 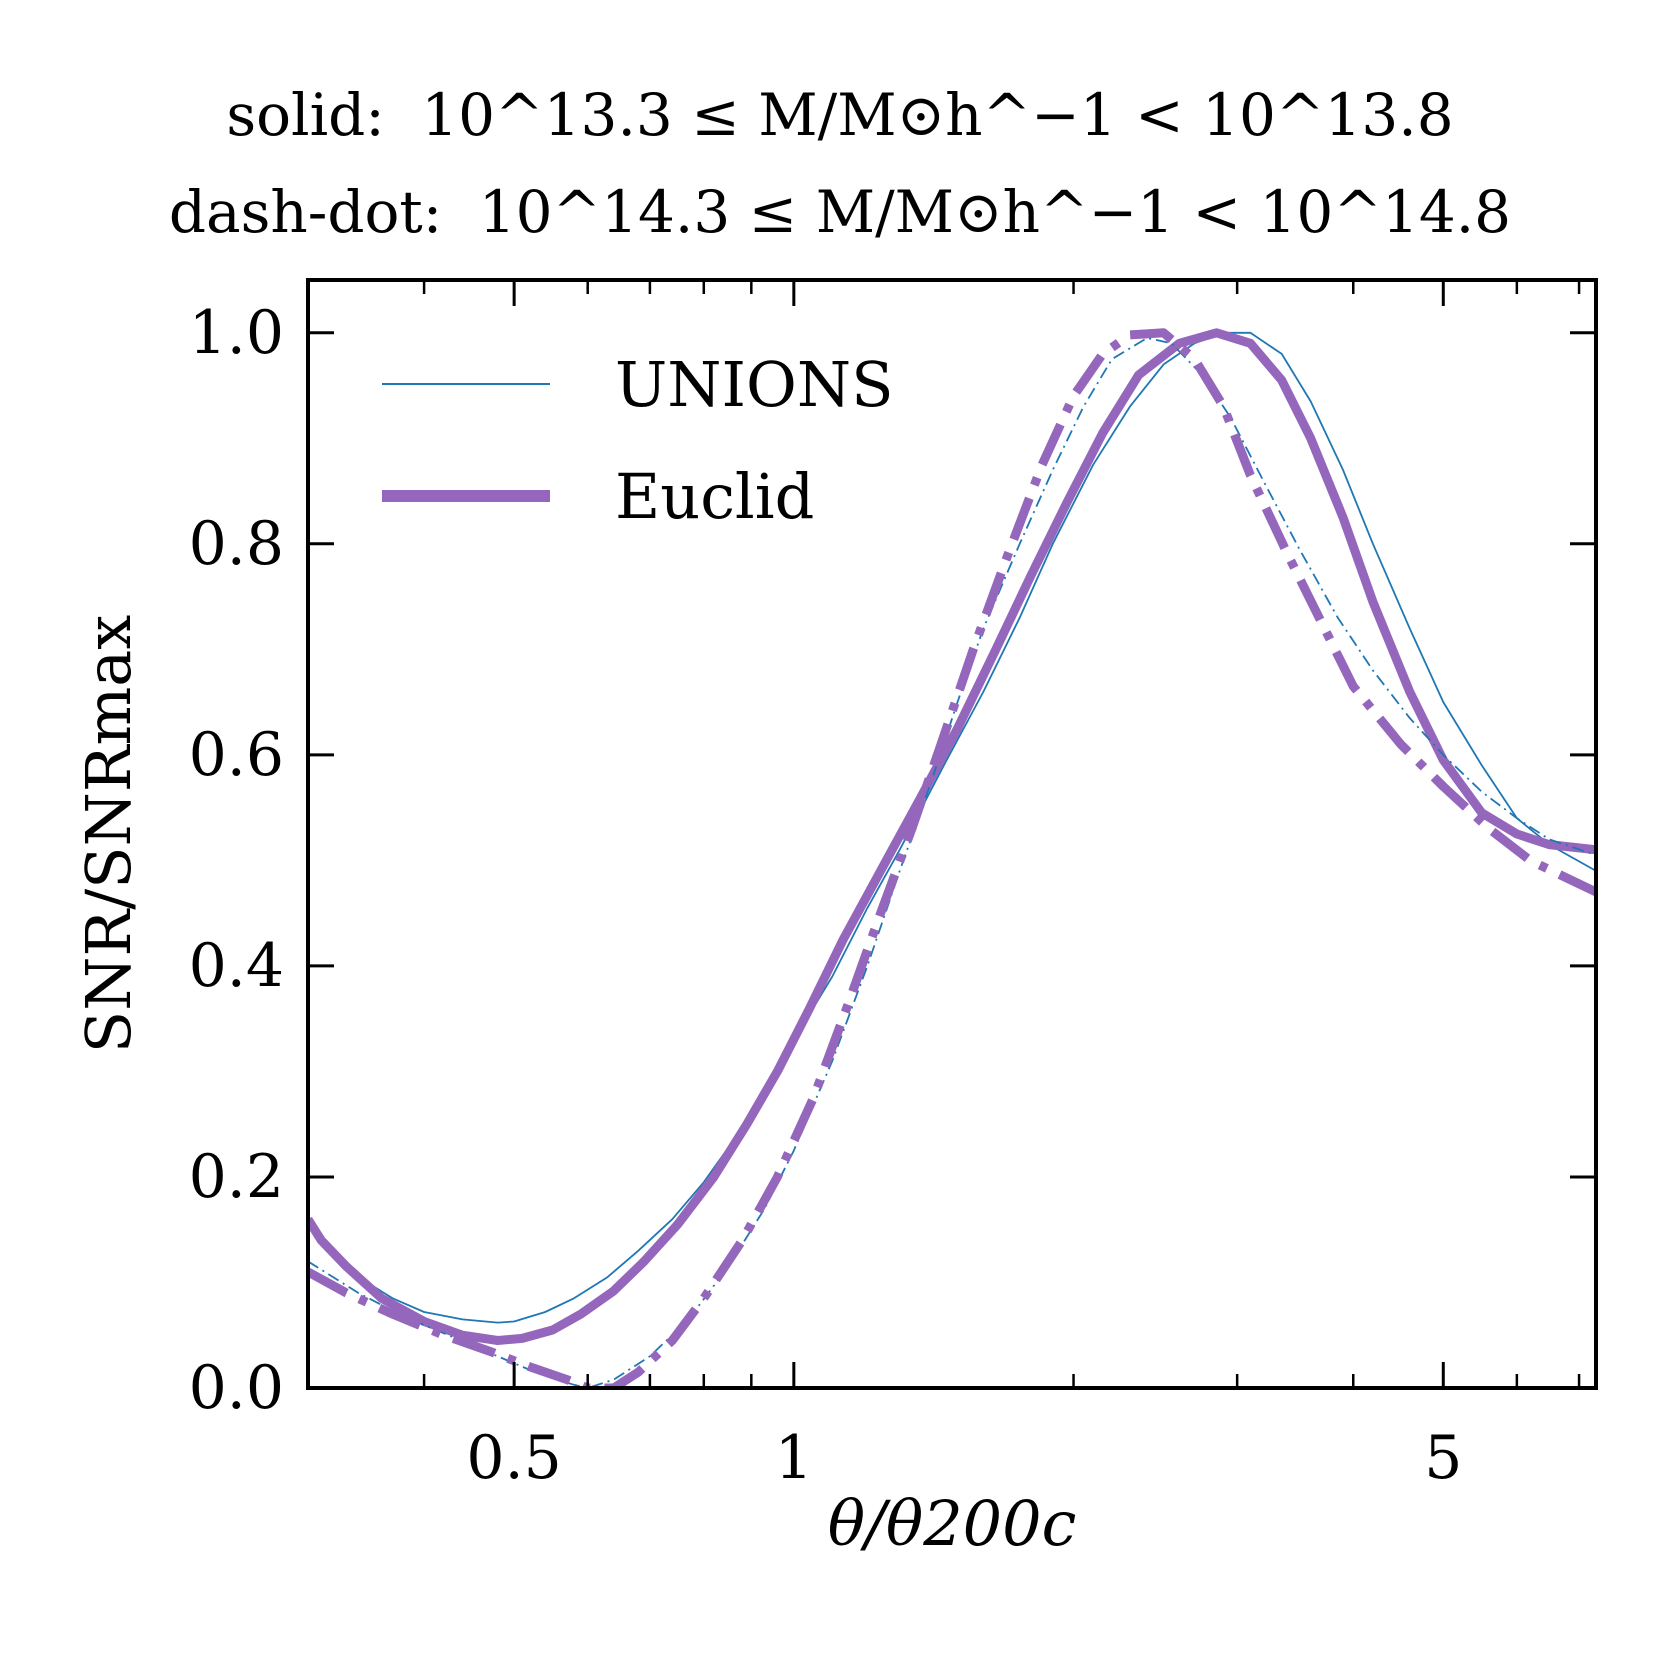 I want to click on x-tick-label: 1, so click(x=794, y=1458).